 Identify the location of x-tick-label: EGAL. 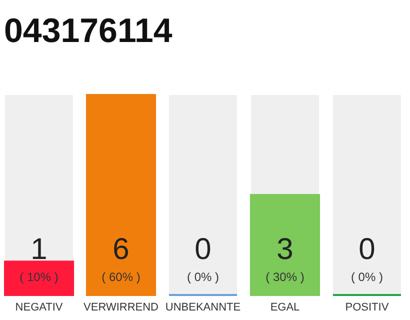
(285, 308).